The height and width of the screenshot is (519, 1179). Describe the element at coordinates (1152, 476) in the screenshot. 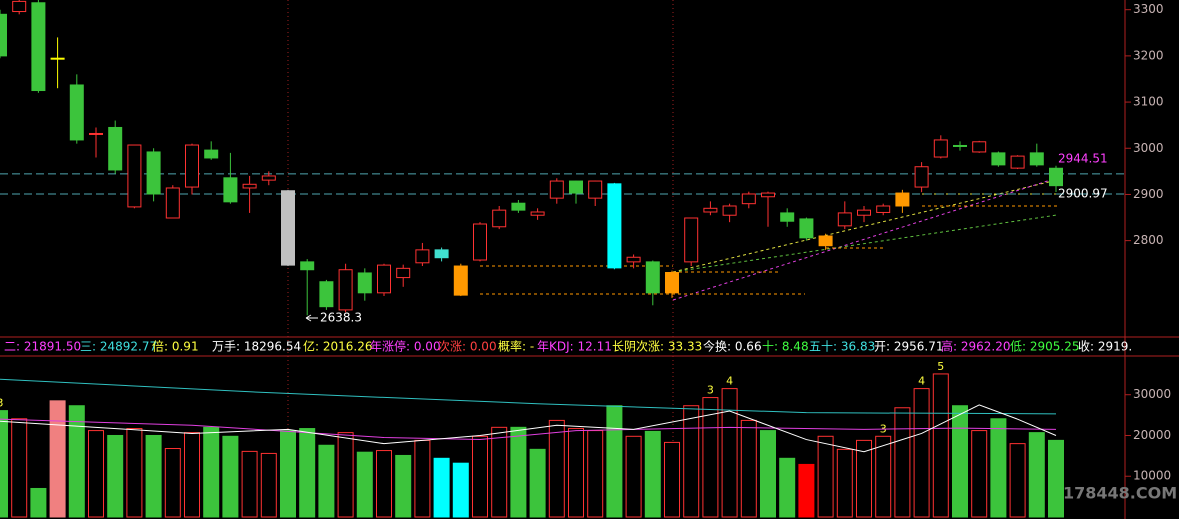

I see `y-tick-label: 10000` at that location.